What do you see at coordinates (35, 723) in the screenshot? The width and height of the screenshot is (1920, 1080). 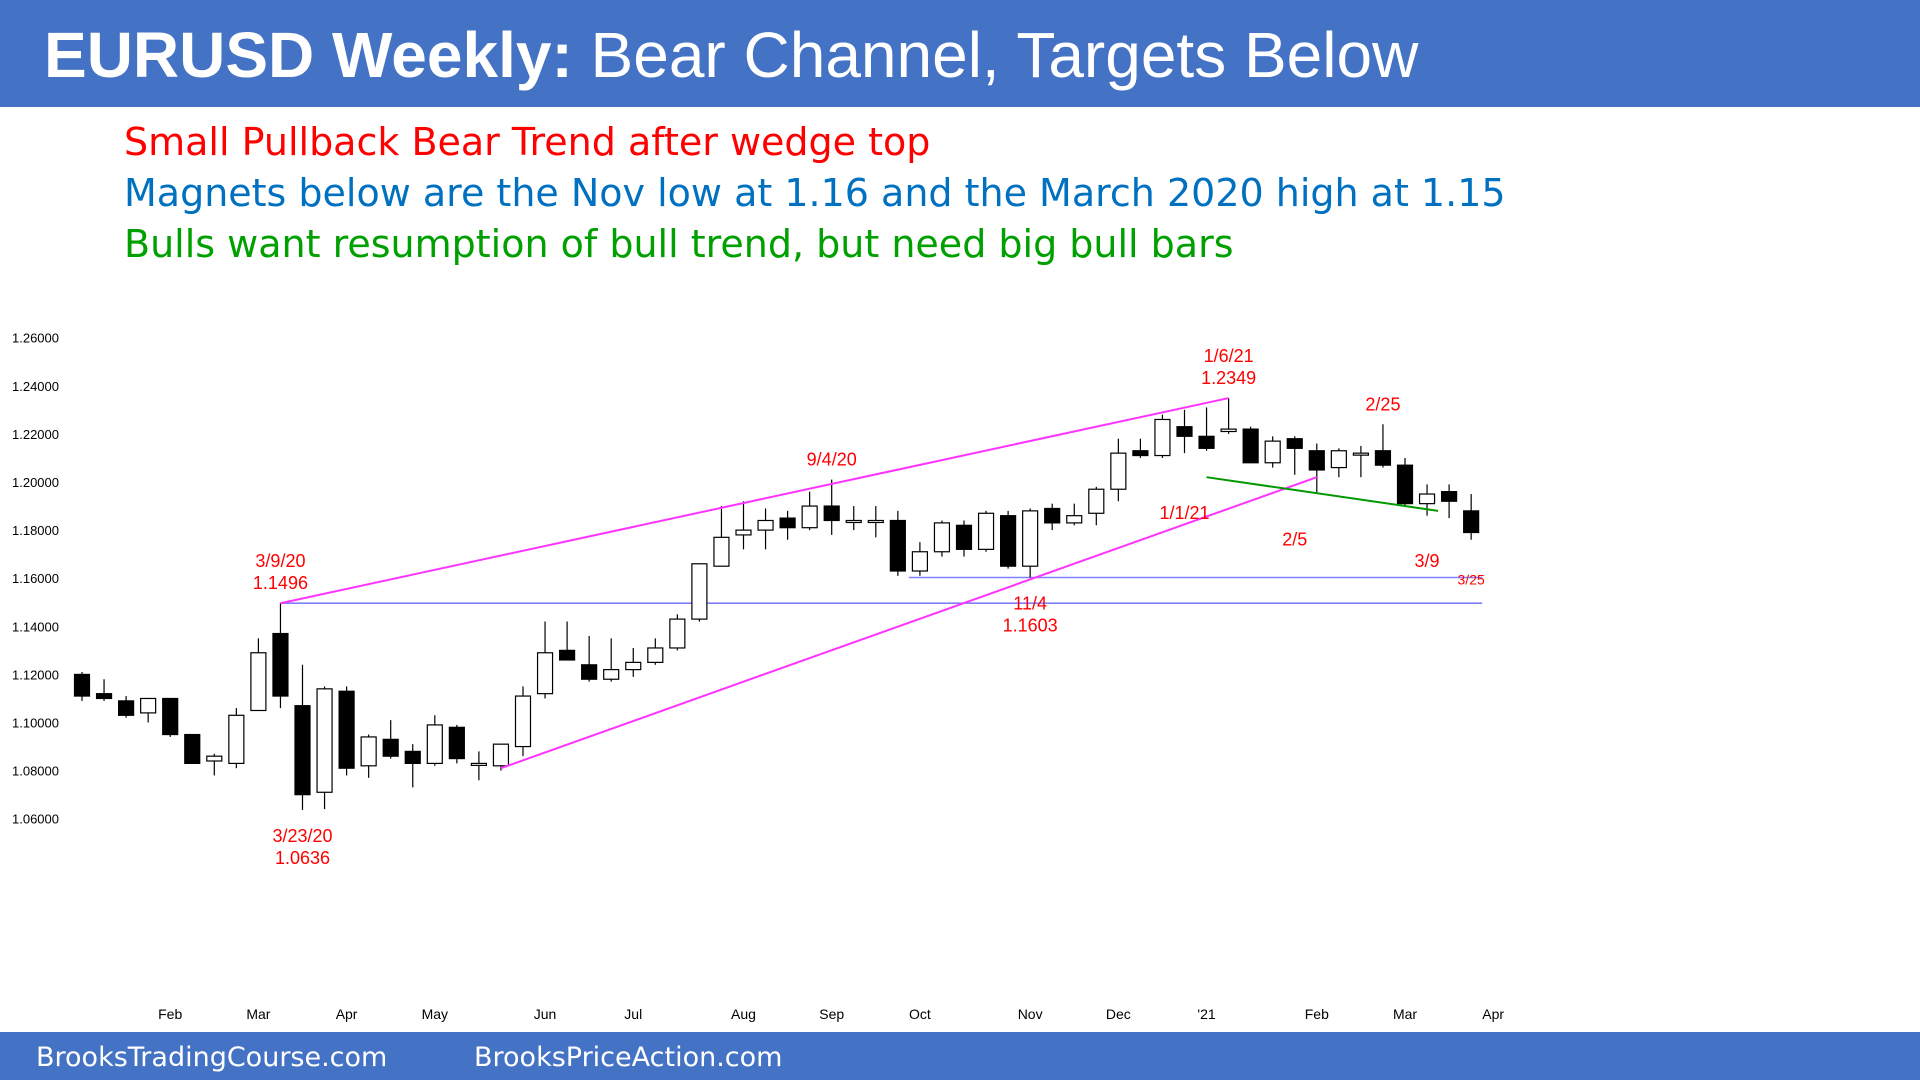 I see `y-tick-label: 1.10000` at bounding box center [35, 723].